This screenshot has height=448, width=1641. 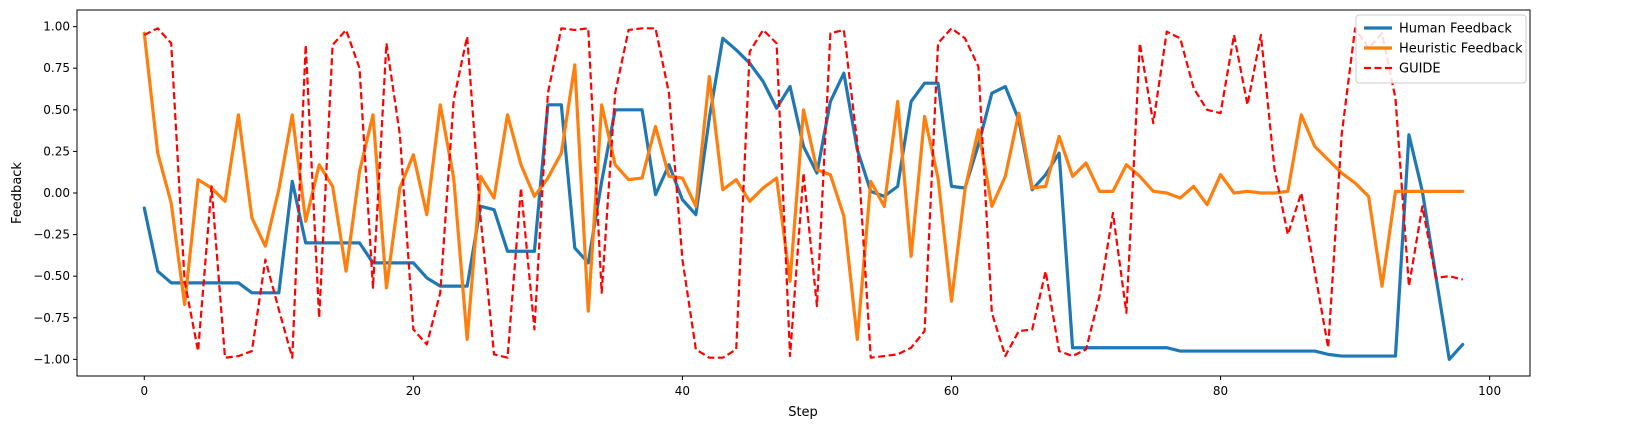 I want to click on y-tick-label: 1.00, so click(x=56, y=27).